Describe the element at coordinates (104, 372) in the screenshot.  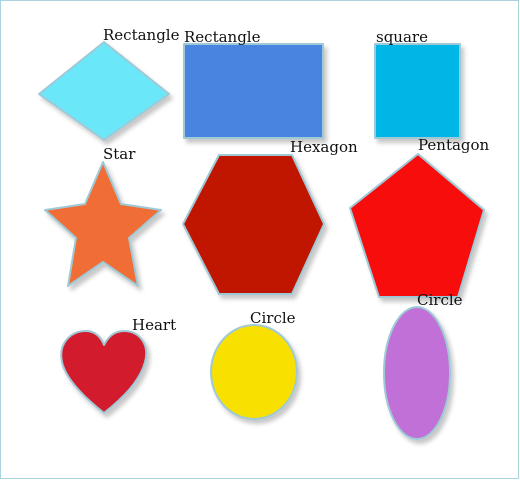
I see `heart-shape` at that location.